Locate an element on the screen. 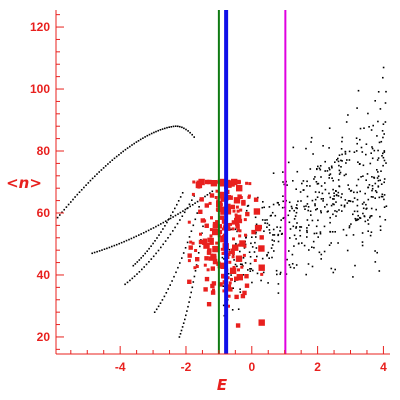  y-axis-title: <n> is located at coordinates (24, 183).